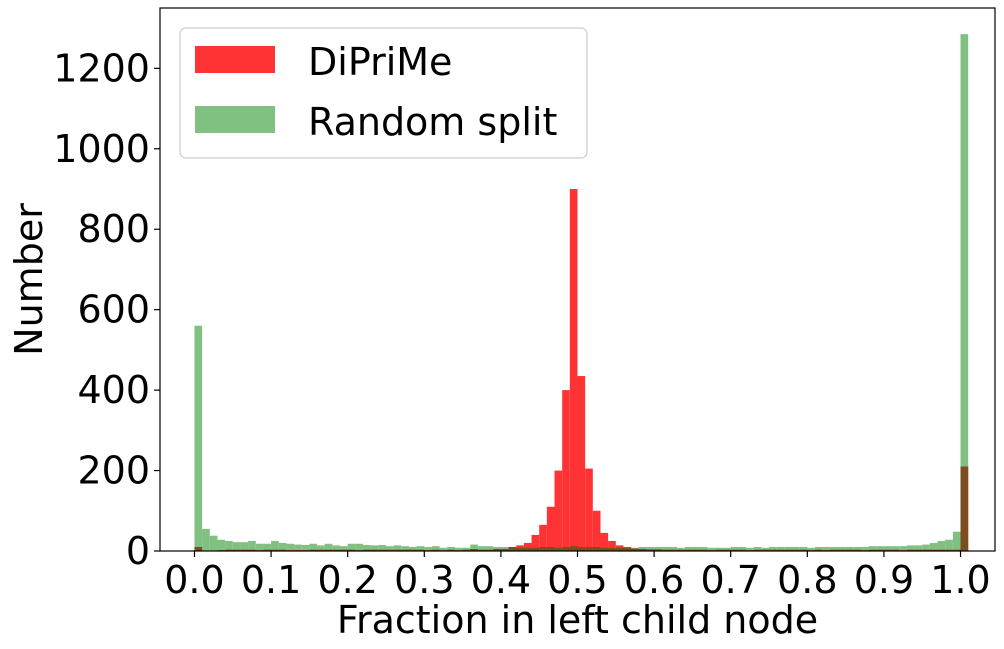 This screenshot has height=649, width=1004. Describe the element at coordinates (807, 580) in the screenshot. I see `x-tick-label: 0.8` at that location.